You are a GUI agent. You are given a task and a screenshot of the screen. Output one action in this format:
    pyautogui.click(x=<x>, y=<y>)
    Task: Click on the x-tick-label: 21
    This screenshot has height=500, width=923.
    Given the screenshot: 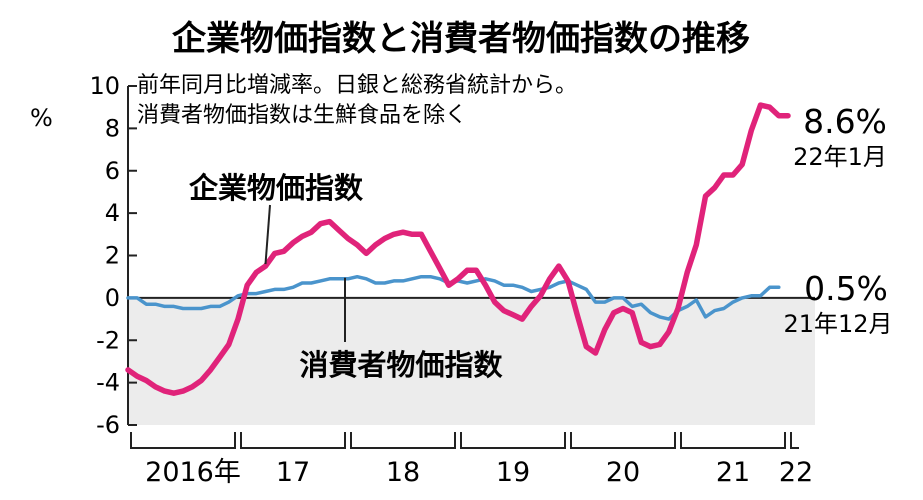 What is the action you would take?
    pyautogui.click(x=733, y=472)
    